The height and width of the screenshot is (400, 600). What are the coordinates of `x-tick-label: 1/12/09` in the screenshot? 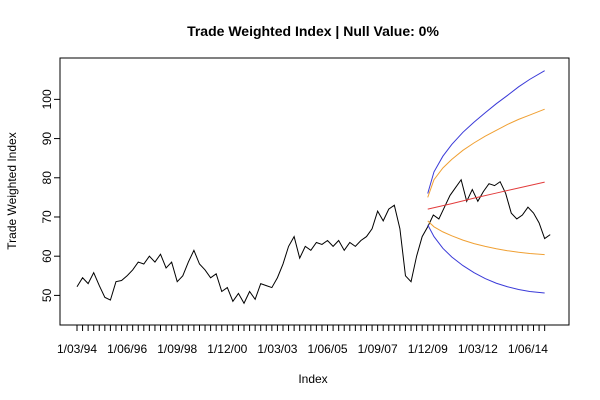 It's located at (428, 349).